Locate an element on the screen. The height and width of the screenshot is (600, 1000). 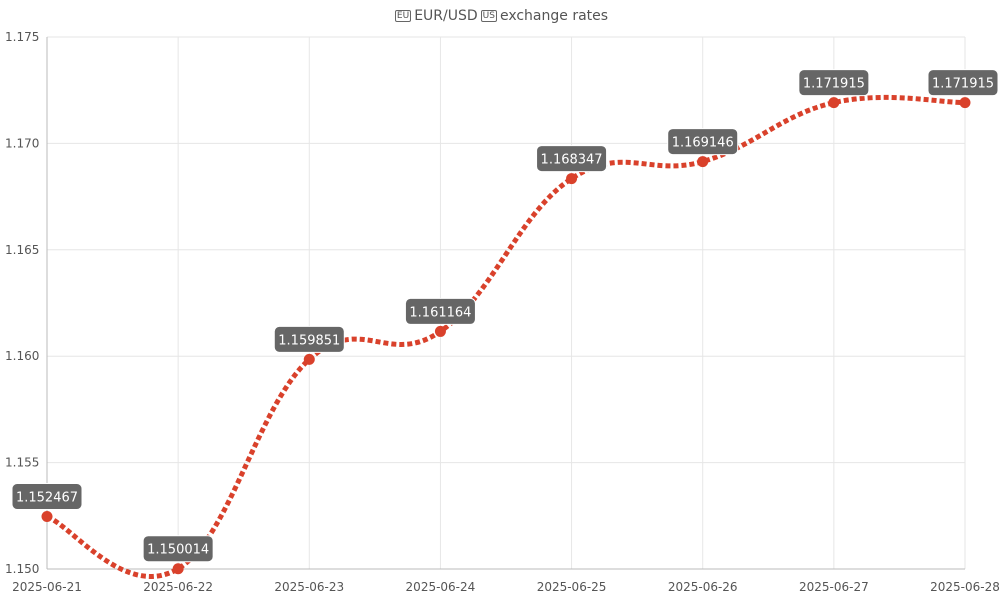
data-label: 1.159851 is located at coordinates (309, 340).